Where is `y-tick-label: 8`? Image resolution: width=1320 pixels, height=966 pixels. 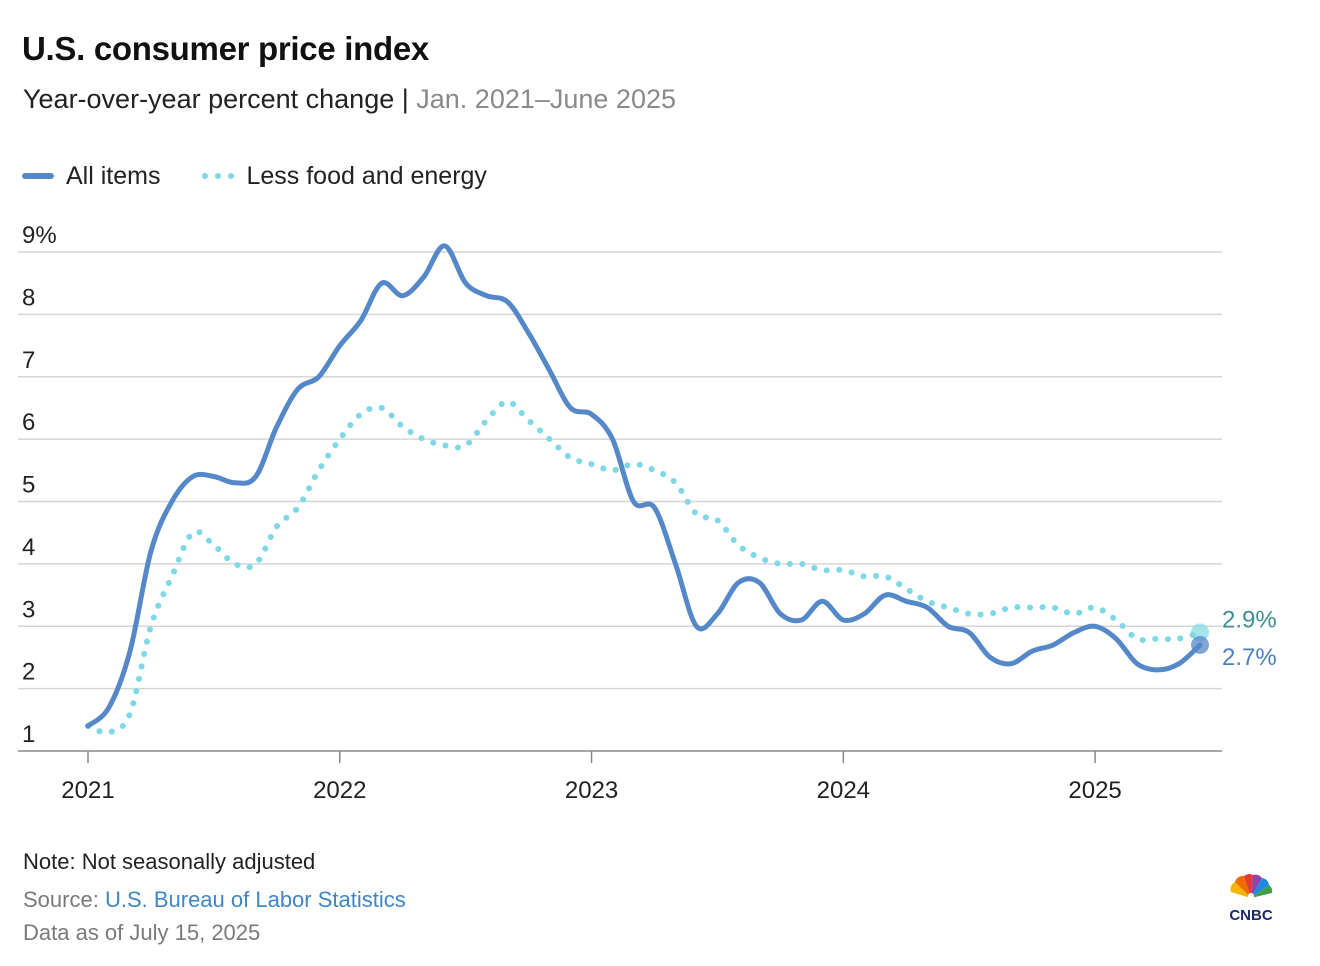 y-tick-label: 8 is located at coordinates (28, 297).